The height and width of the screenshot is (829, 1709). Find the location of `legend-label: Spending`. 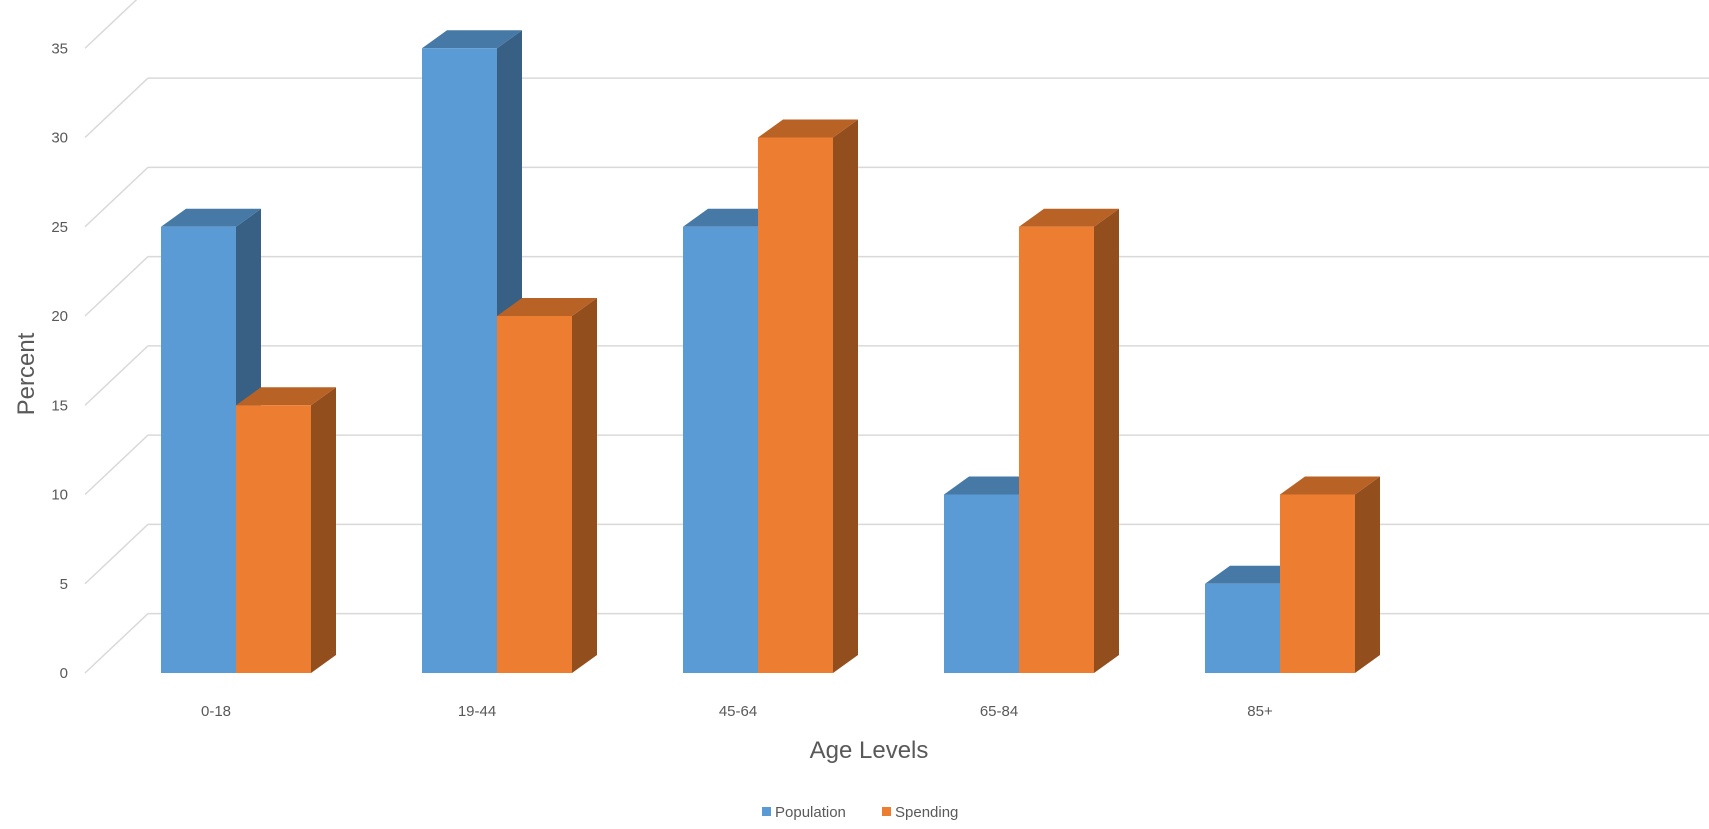

legend-label: Spending is located at coordinates (926, 812).